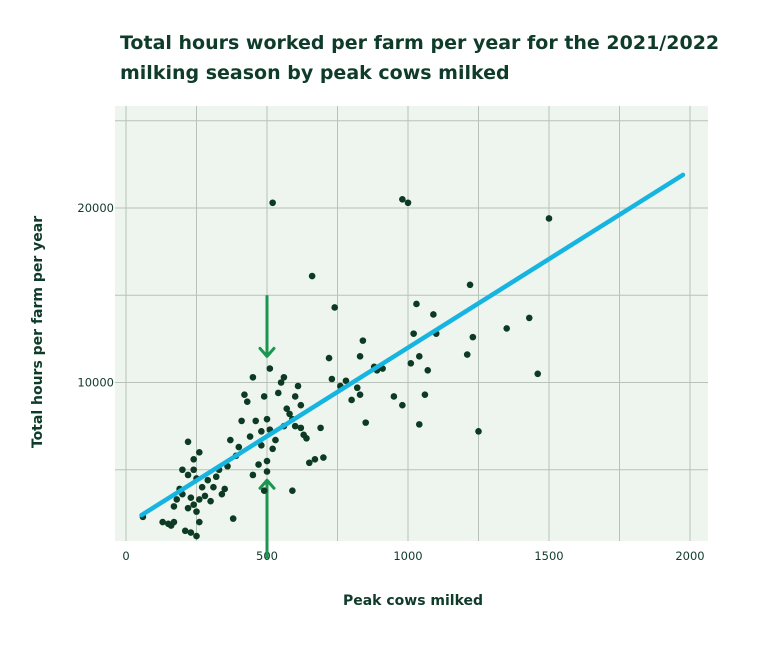  I want to click on arrow-down-arrow-head, so click(267, 352).